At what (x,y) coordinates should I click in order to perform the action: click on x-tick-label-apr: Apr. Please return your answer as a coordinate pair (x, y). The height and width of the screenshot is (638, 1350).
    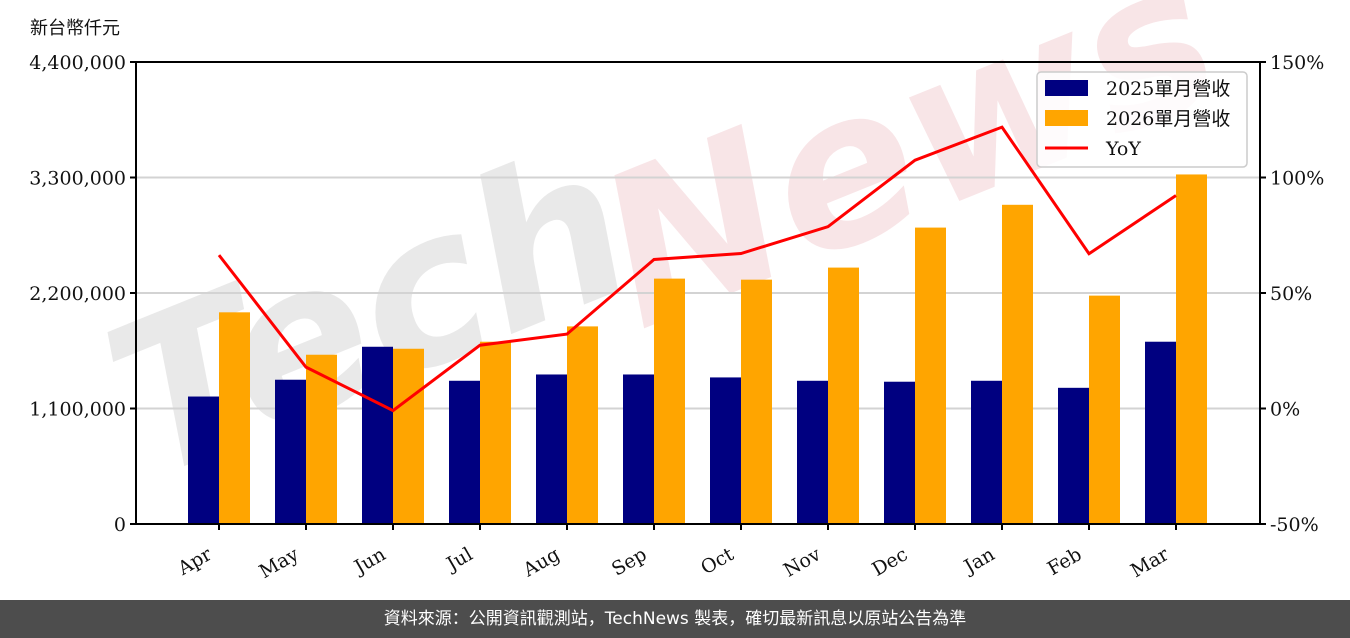
    Looking at the image, I should click on (194, 561).